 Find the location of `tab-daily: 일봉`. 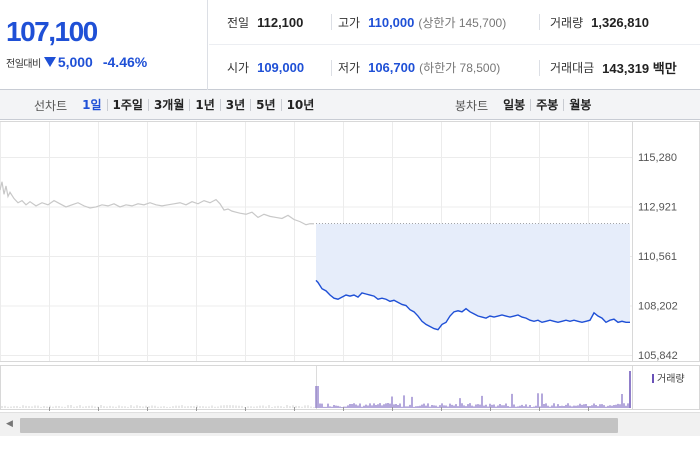

tab-daily: 일봉 is located at coordinates (514, 105).